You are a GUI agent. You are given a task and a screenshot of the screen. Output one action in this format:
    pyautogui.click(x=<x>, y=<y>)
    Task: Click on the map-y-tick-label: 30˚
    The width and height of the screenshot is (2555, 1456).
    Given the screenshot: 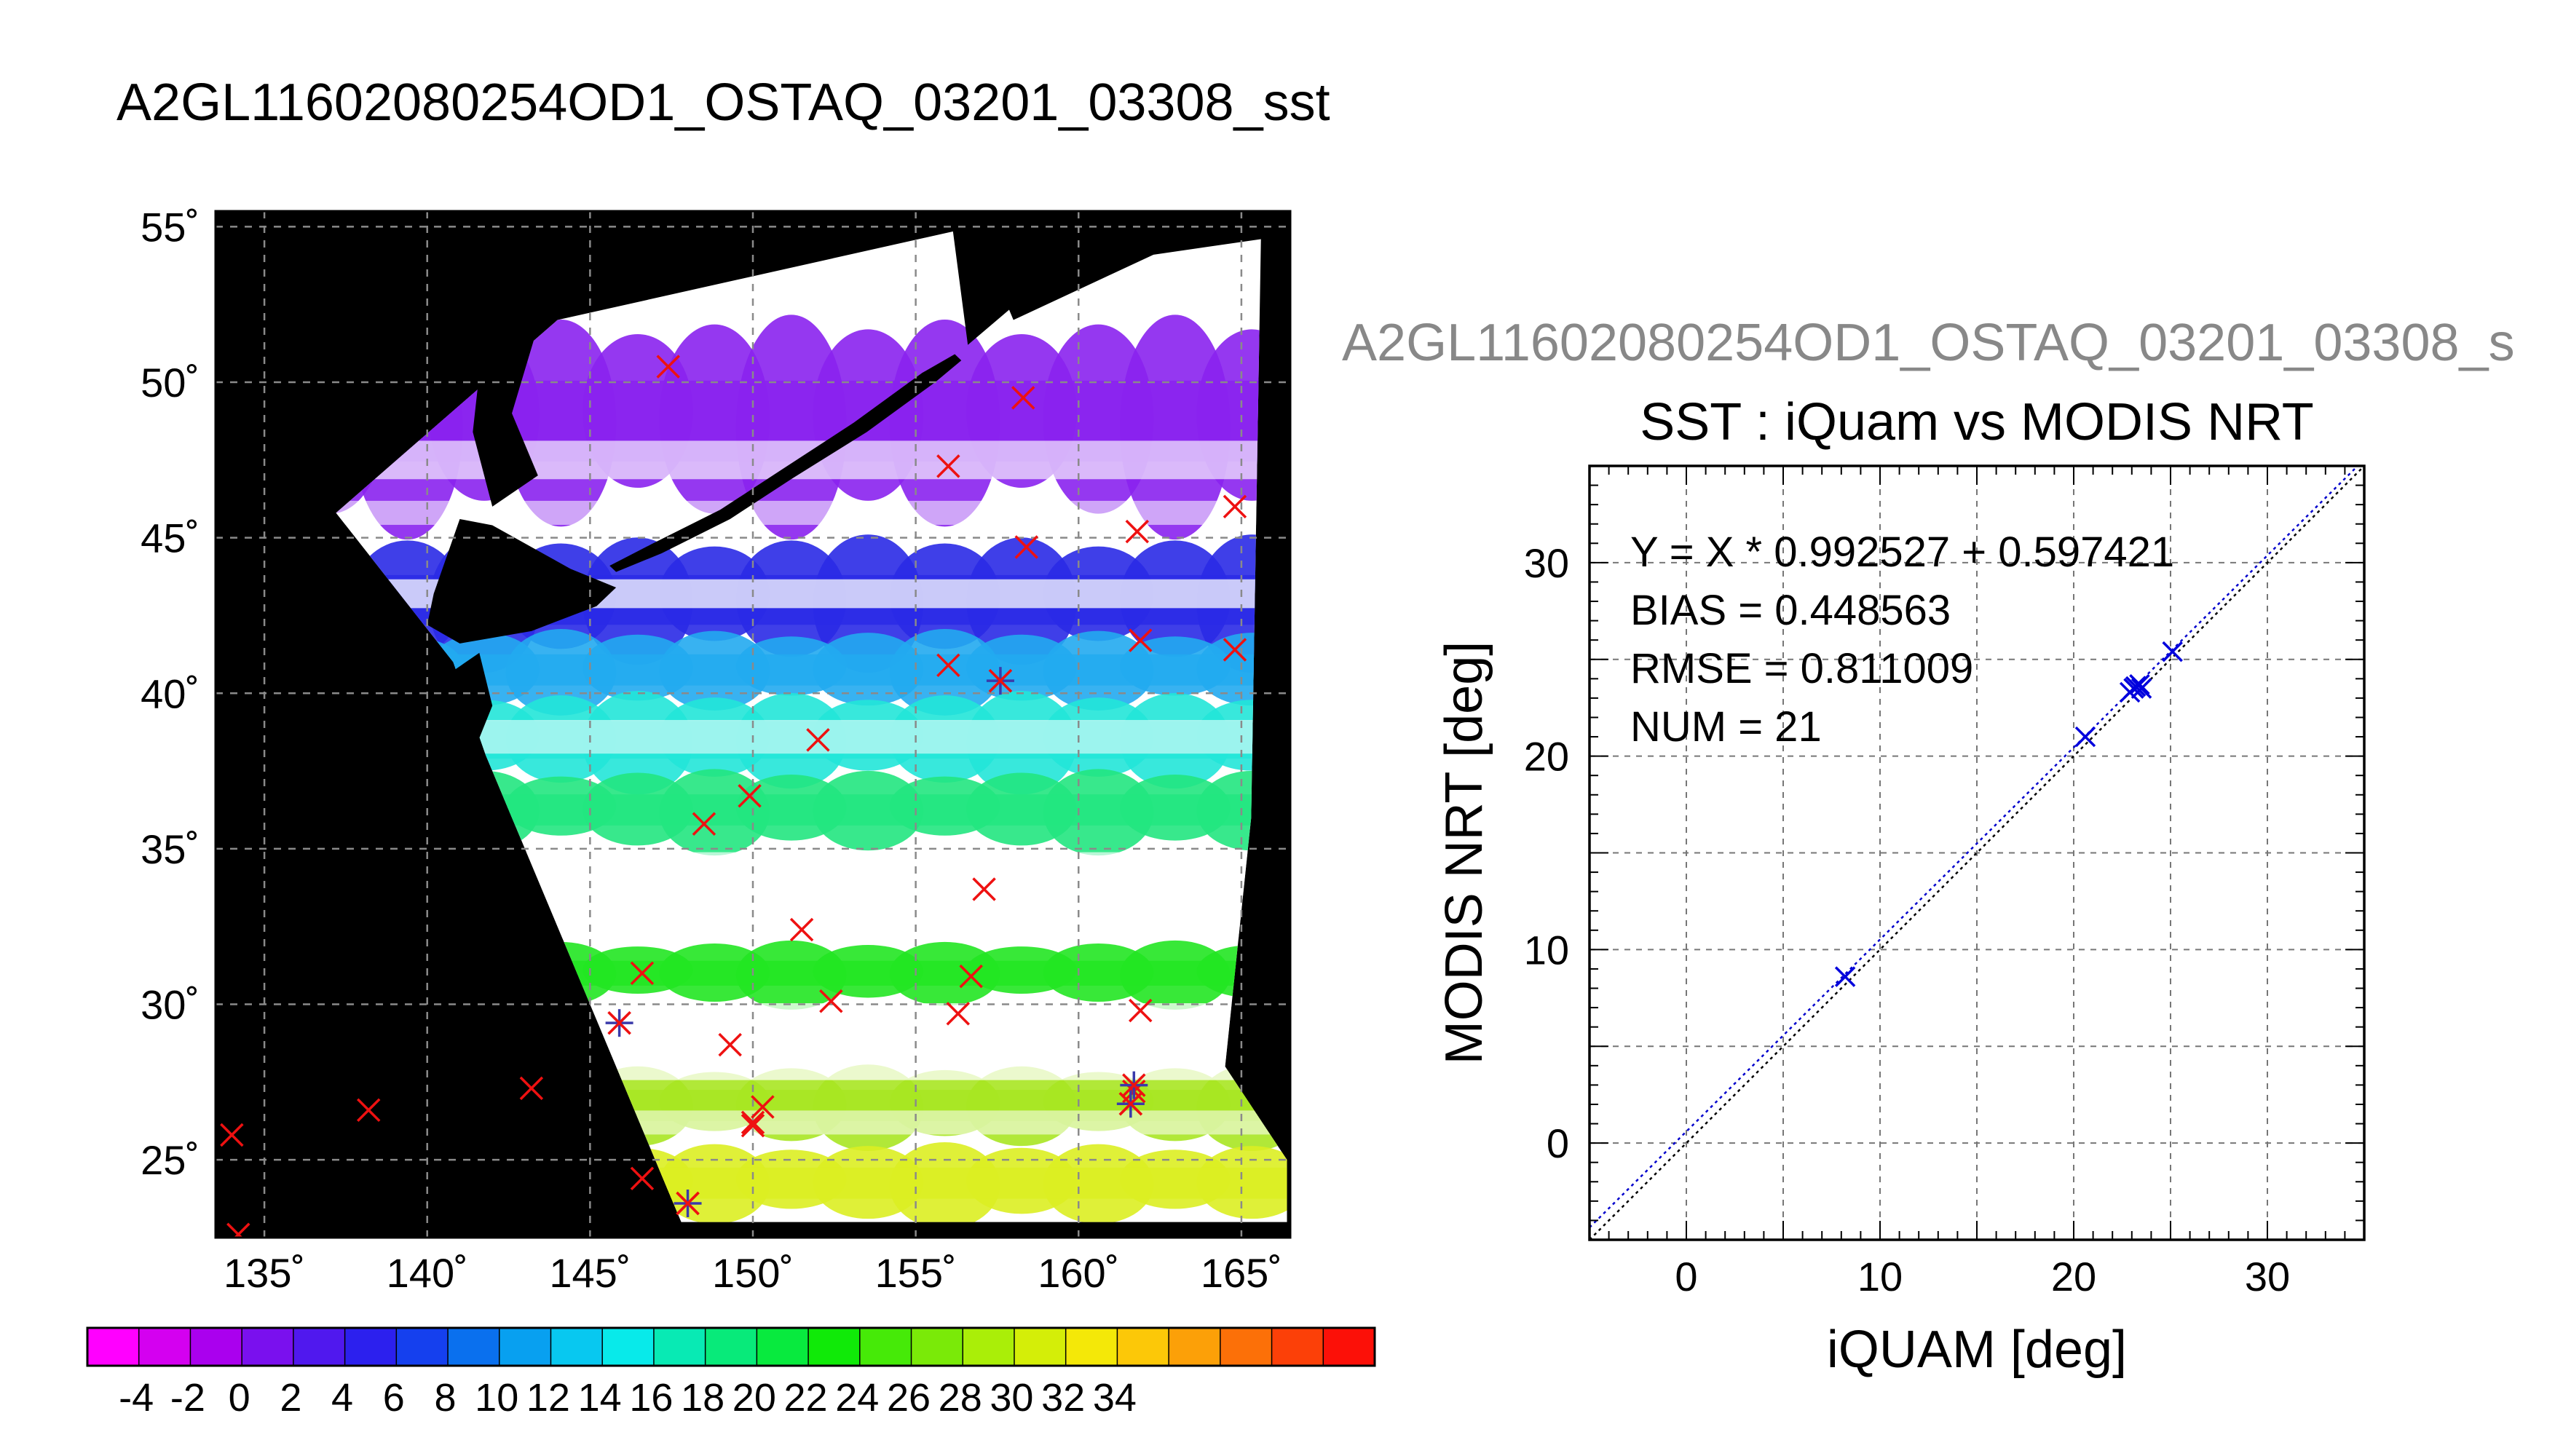 What is the action you would take?
    pyautogui.click(x=170, y=1005)
    